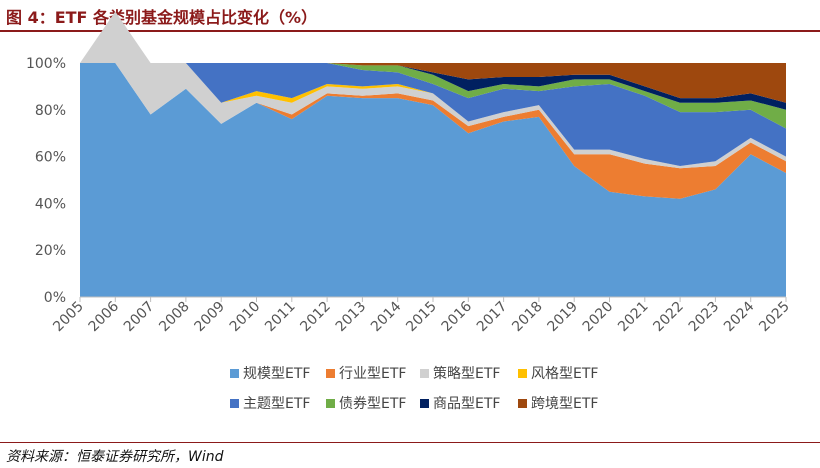 Image resolution: width=820 pixels, height=468 pixels. Describe the element at coordinates (210, 317) in the screenshot. I see `x-tick-label: 2009` at that location.